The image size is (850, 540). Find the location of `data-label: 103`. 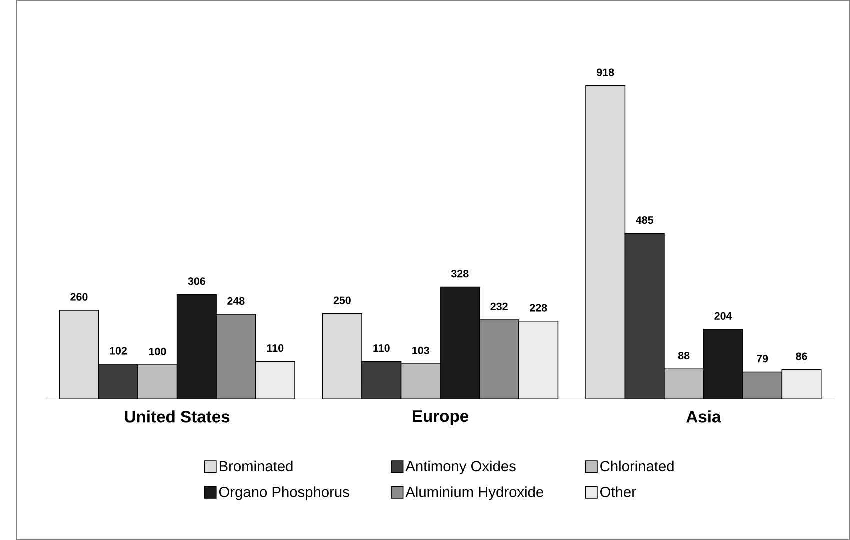

data-label: 103 is located at coordinates (421, 350).